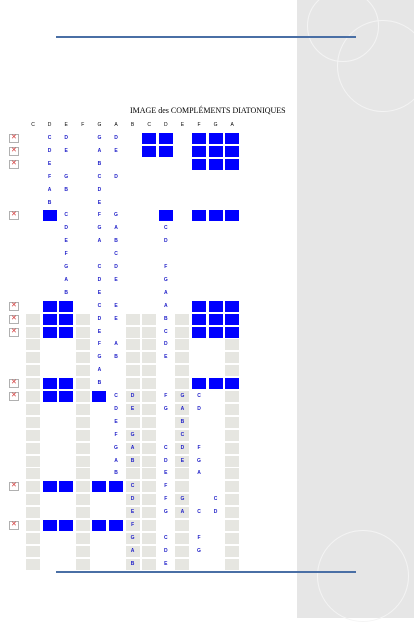 This screenshot has height=622, width=414. I want to click on decorative-circle, so click(363, 576).